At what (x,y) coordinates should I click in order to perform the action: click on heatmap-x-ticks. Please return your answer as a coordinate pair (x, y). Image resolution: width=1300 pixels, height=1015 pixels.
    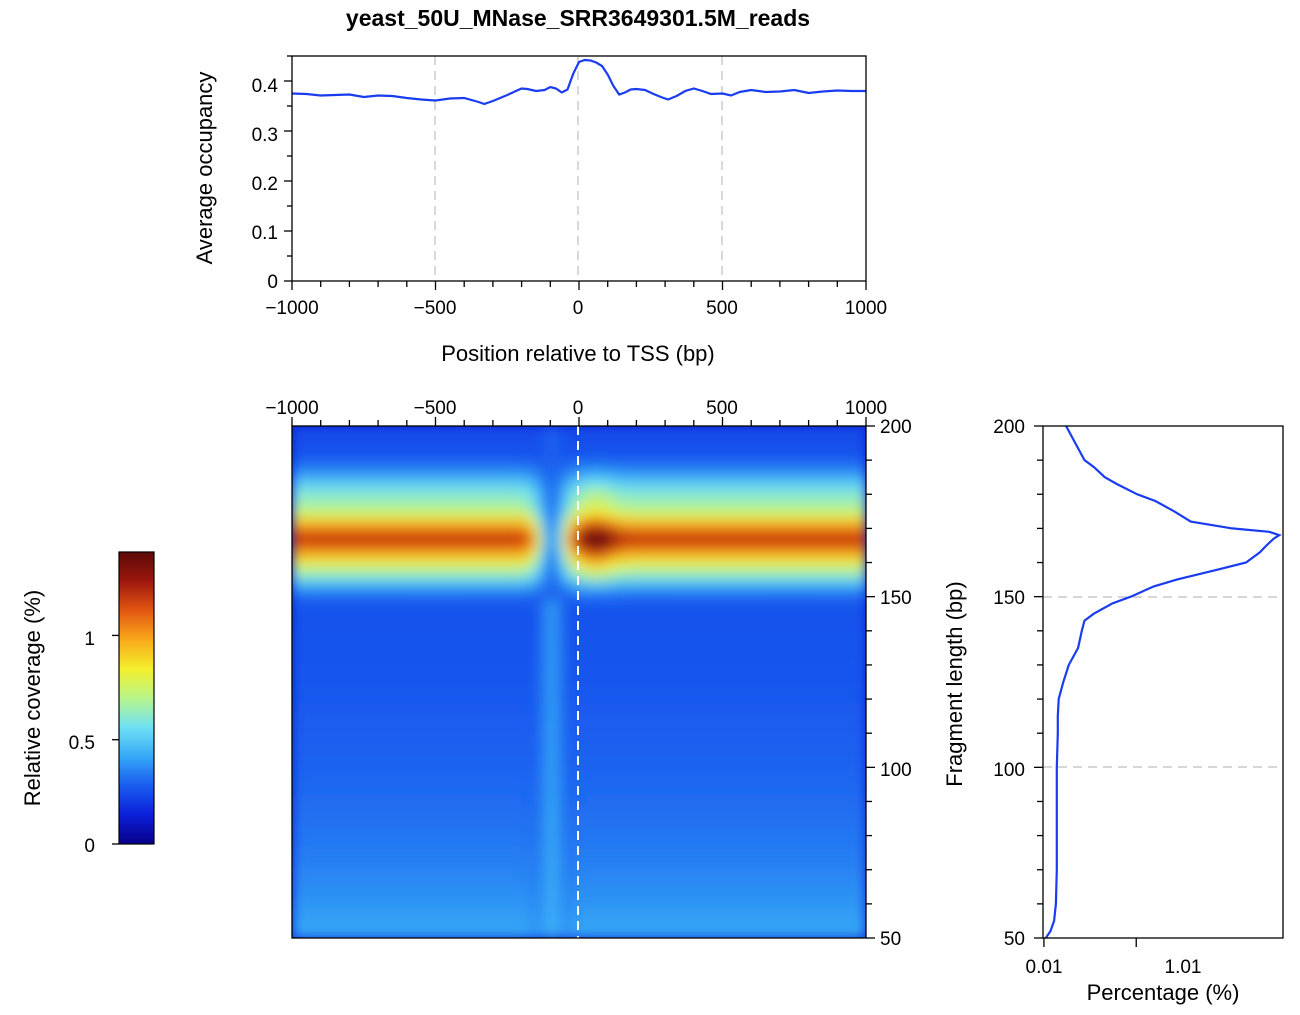
    Looking at the image, I should click on (579, 421).